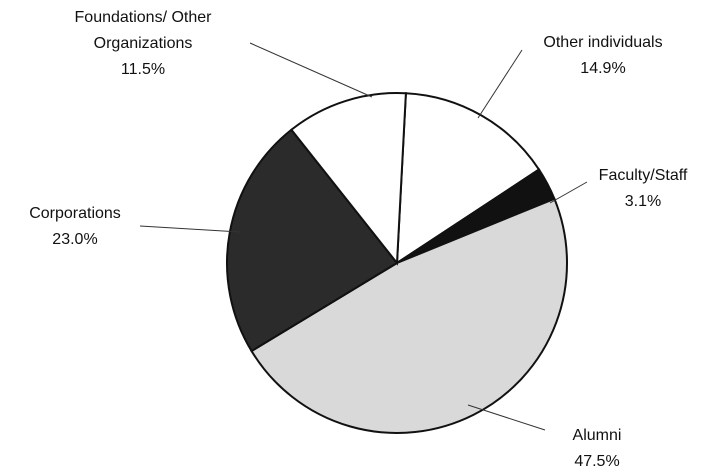  What do you see at coordinates (143, 30) in the screenshot?
I see `category-label: Foundations/ Other Organizations` at bounding box center [143, 30].